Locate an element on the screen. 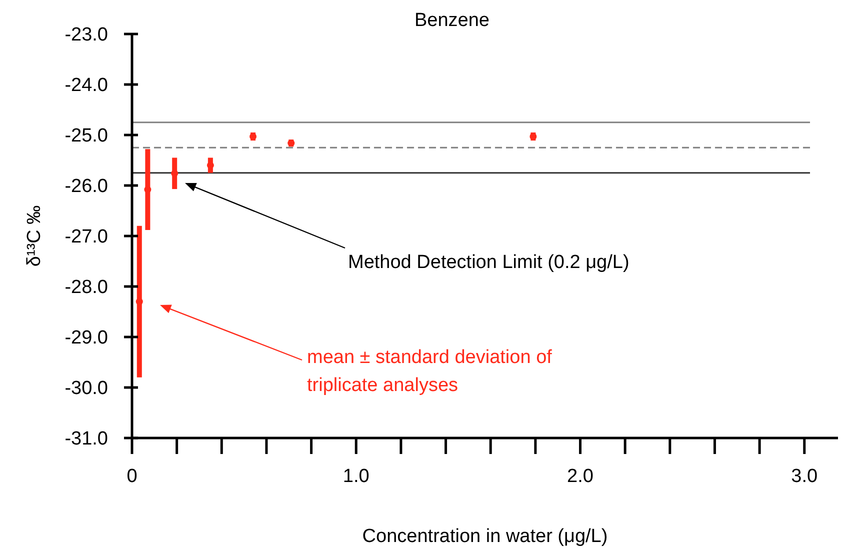 This screenshot has height=552, width=841. y-tick-label: -31.0 is located at coordinates (86, 439).